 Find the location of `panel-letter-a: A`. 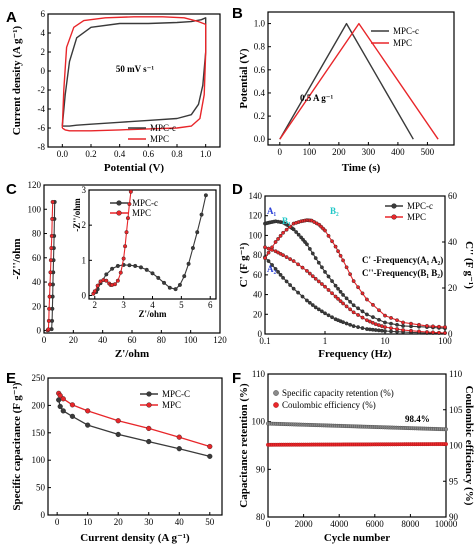

panel-letter-a: A is located at coordinates (11, 17).